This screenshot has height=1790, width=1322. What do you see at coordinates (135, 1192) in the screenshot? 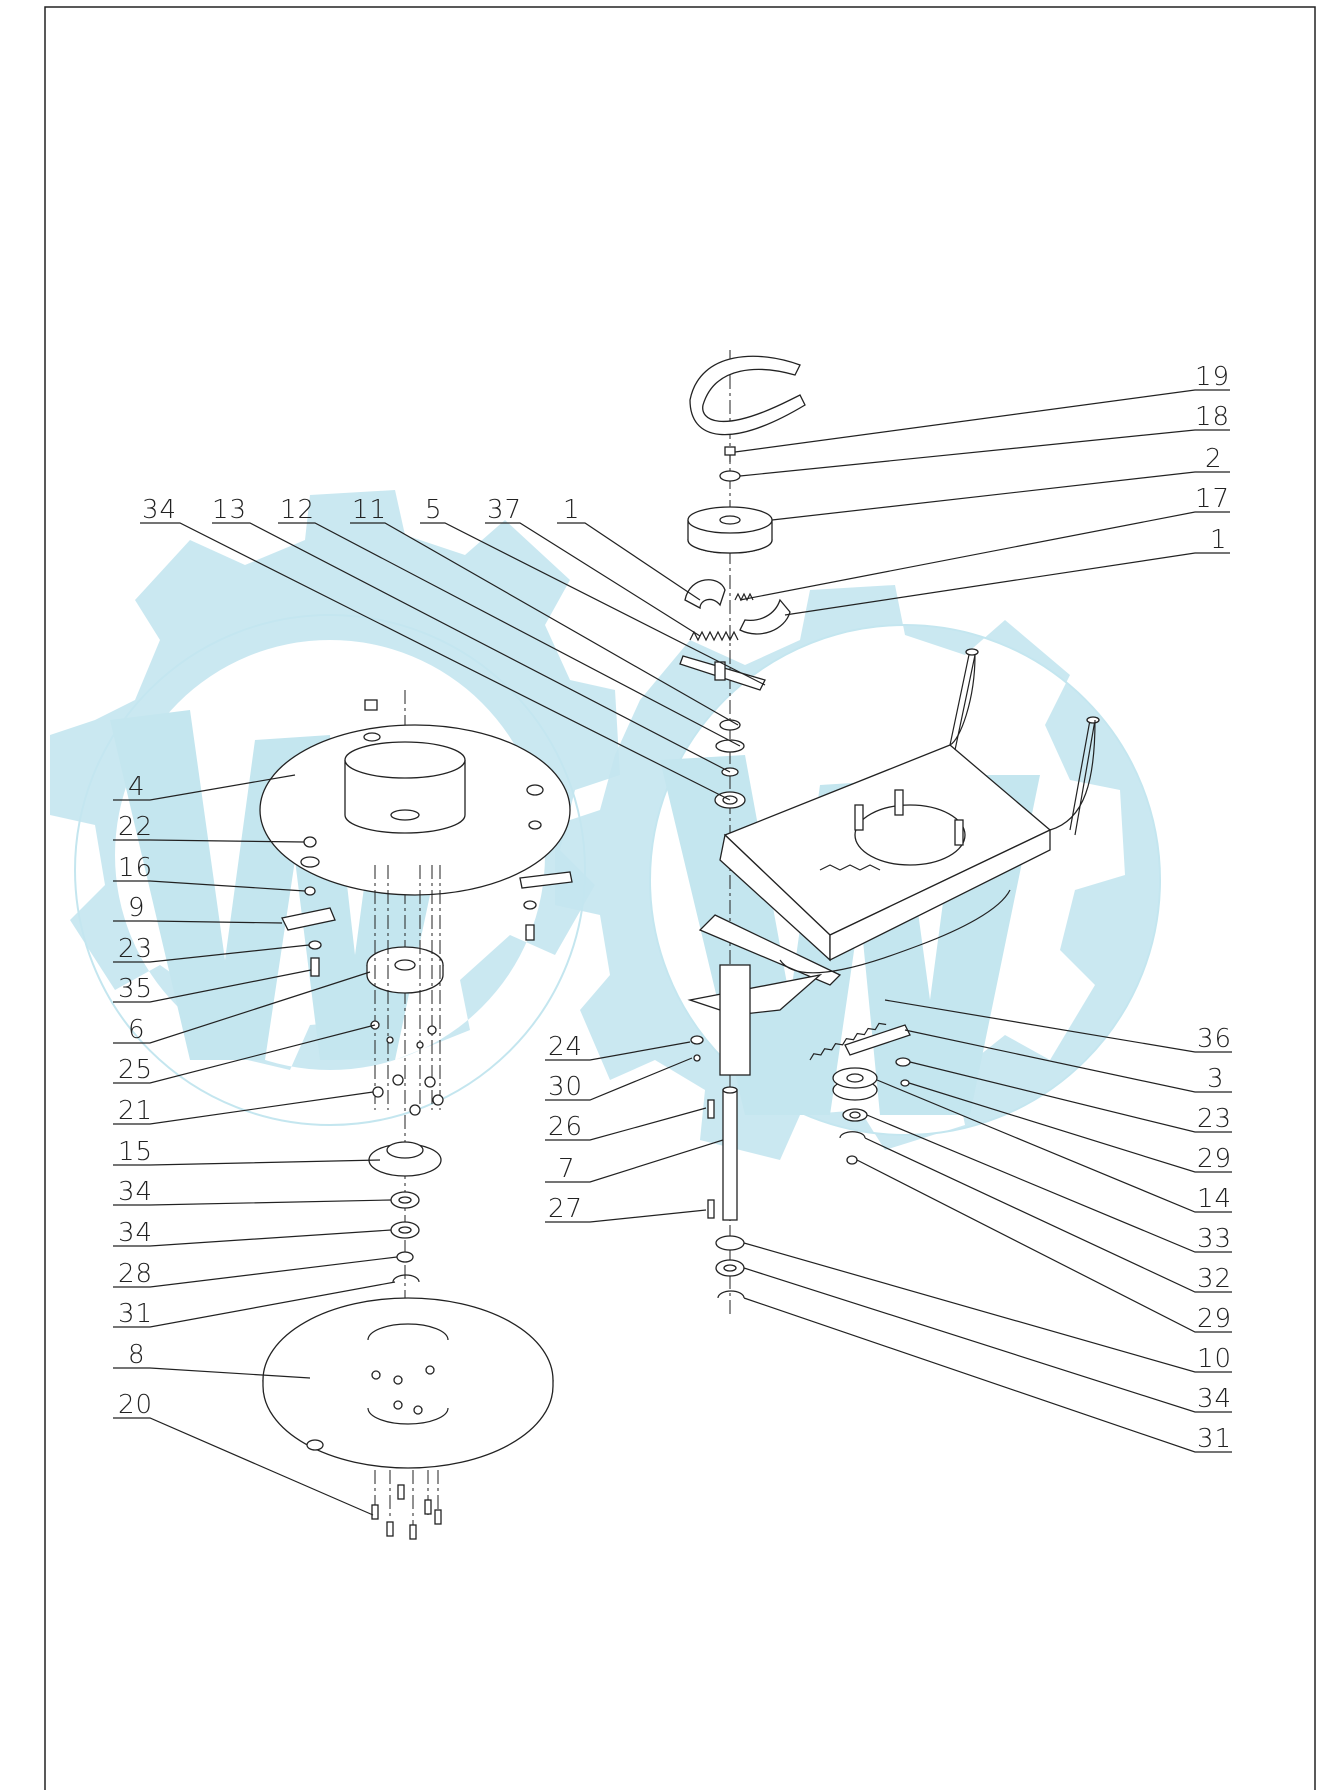
I see `label-34-left-a: 34` at bounding box center [135, 1192].